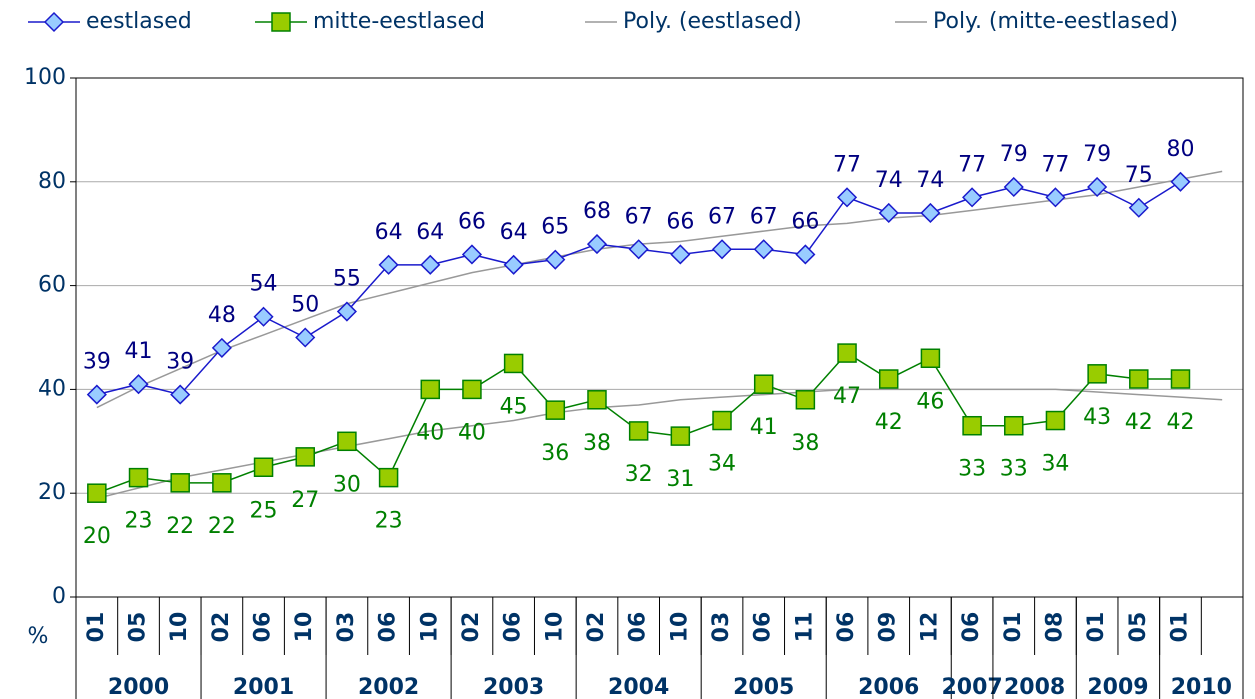 This screenshot has height=699, width=1255. Describe the element at coordinates (59, 596) in the screenshot. I see `y-tick-label: 0` at that location.